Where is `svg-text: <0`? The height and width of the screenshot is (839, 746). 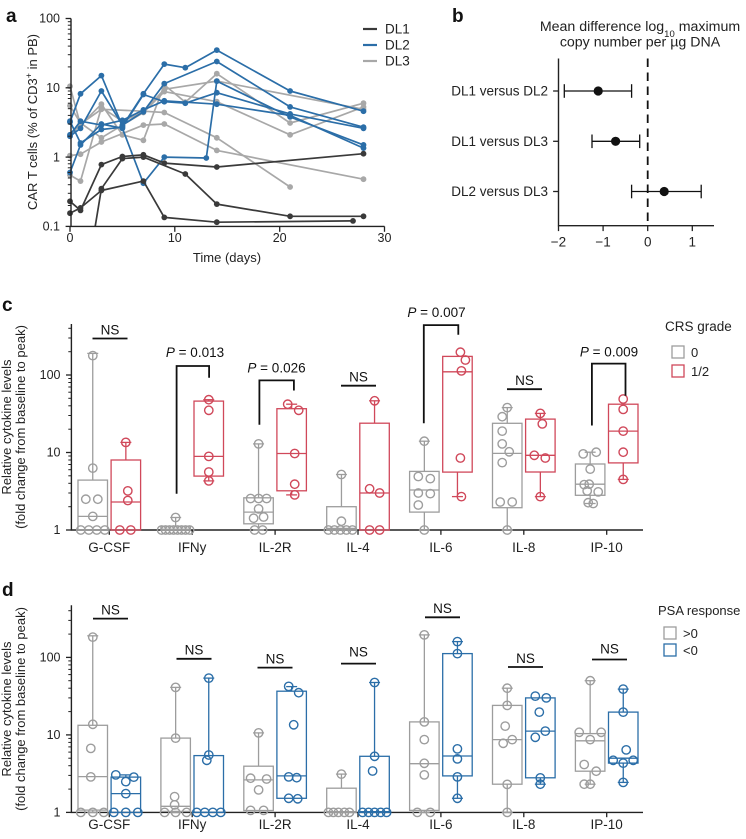 svg-text: <0 is located at coordinates (690, 650).